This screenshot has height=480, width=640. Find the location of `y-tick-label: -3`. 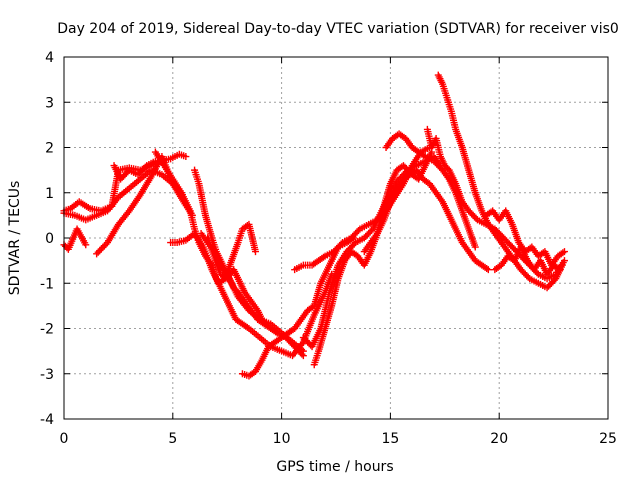

y-tick-label: -3 is located at coordinates (47, 375).